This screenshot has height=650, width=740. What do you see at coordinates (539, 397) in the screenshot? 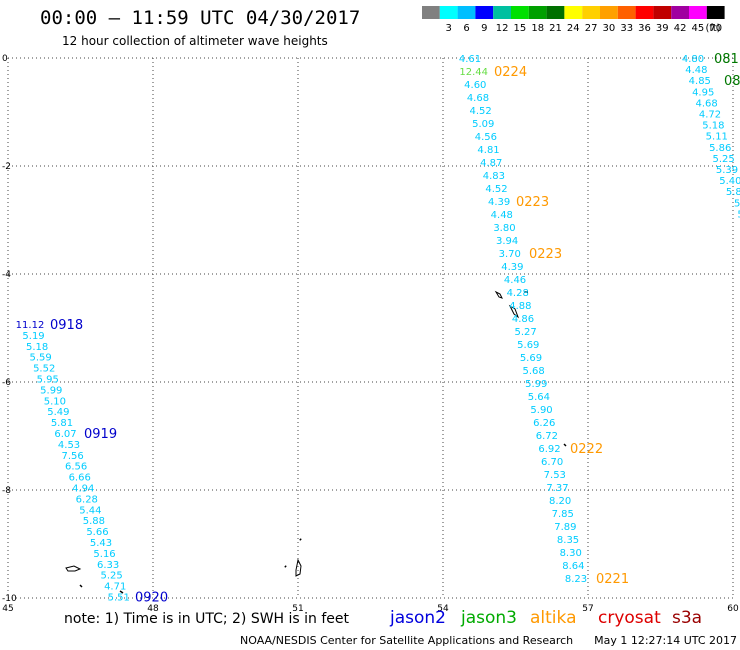
I see `wave-height-value: 5.64` at bounding box center [539, 397].